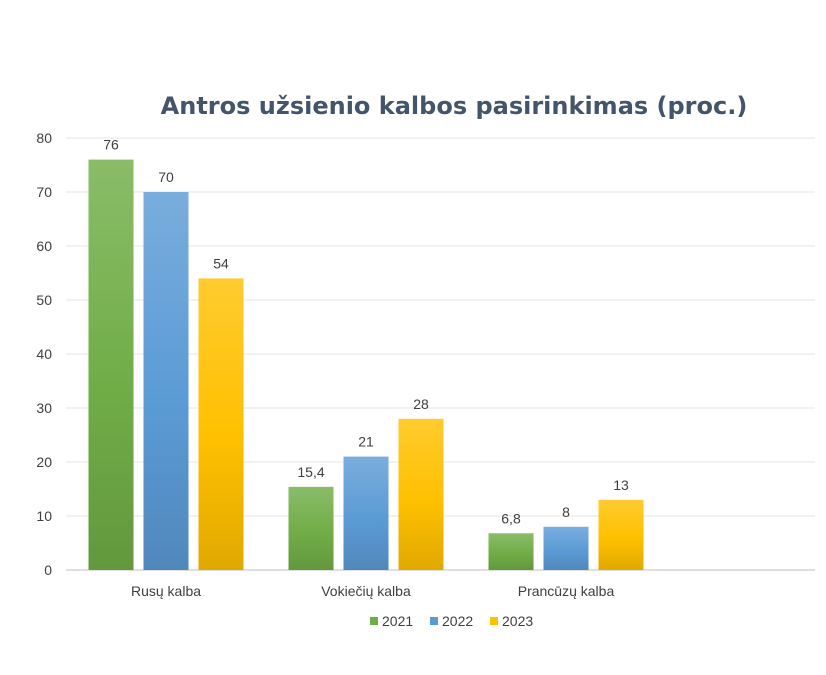 This screenshot has height=675, width=826. What do you see at coordinates (166, 591) in the screenshot?
I see `x-category-label: Rusų kalba` at bounding box center [166, 591].